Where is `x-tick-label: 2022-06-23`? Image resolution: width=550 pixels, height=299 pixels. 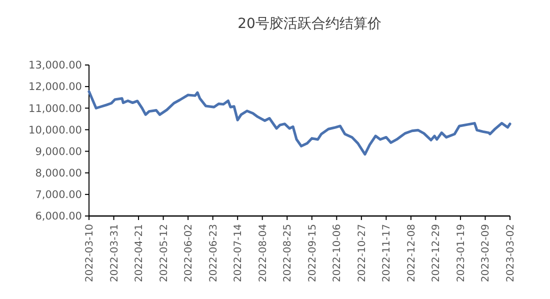 x-tick-label: 2022-06-23 is located at coordinates (214, 253).